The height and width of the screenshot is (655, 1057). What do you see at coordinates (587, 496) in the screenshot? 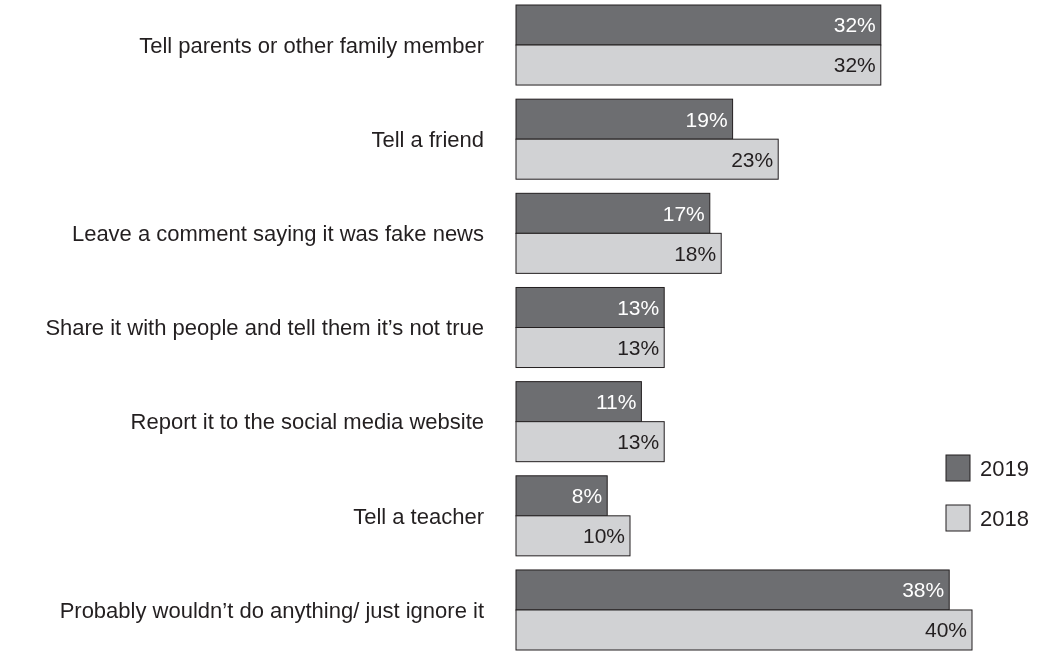
I see `data-label: 8%` at bounding box center [587, 496].